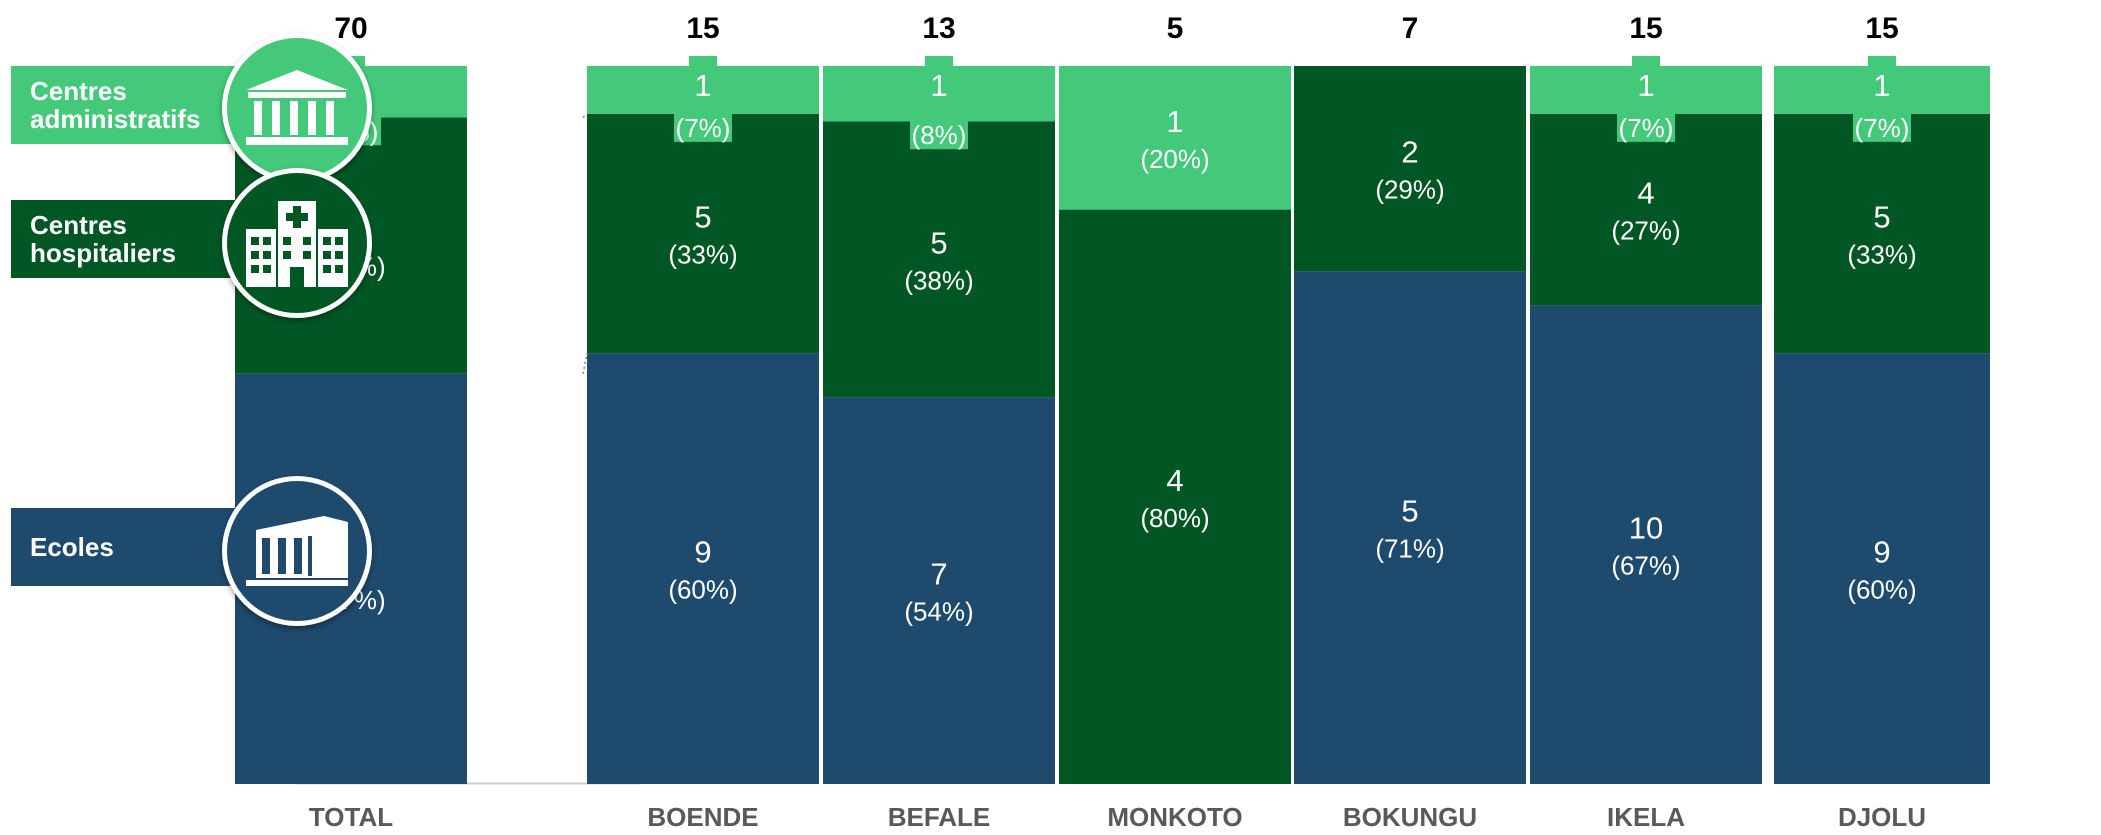 This screenshot has height=835, width=2101. I want to click on total-label: 70, so click(350, 28).